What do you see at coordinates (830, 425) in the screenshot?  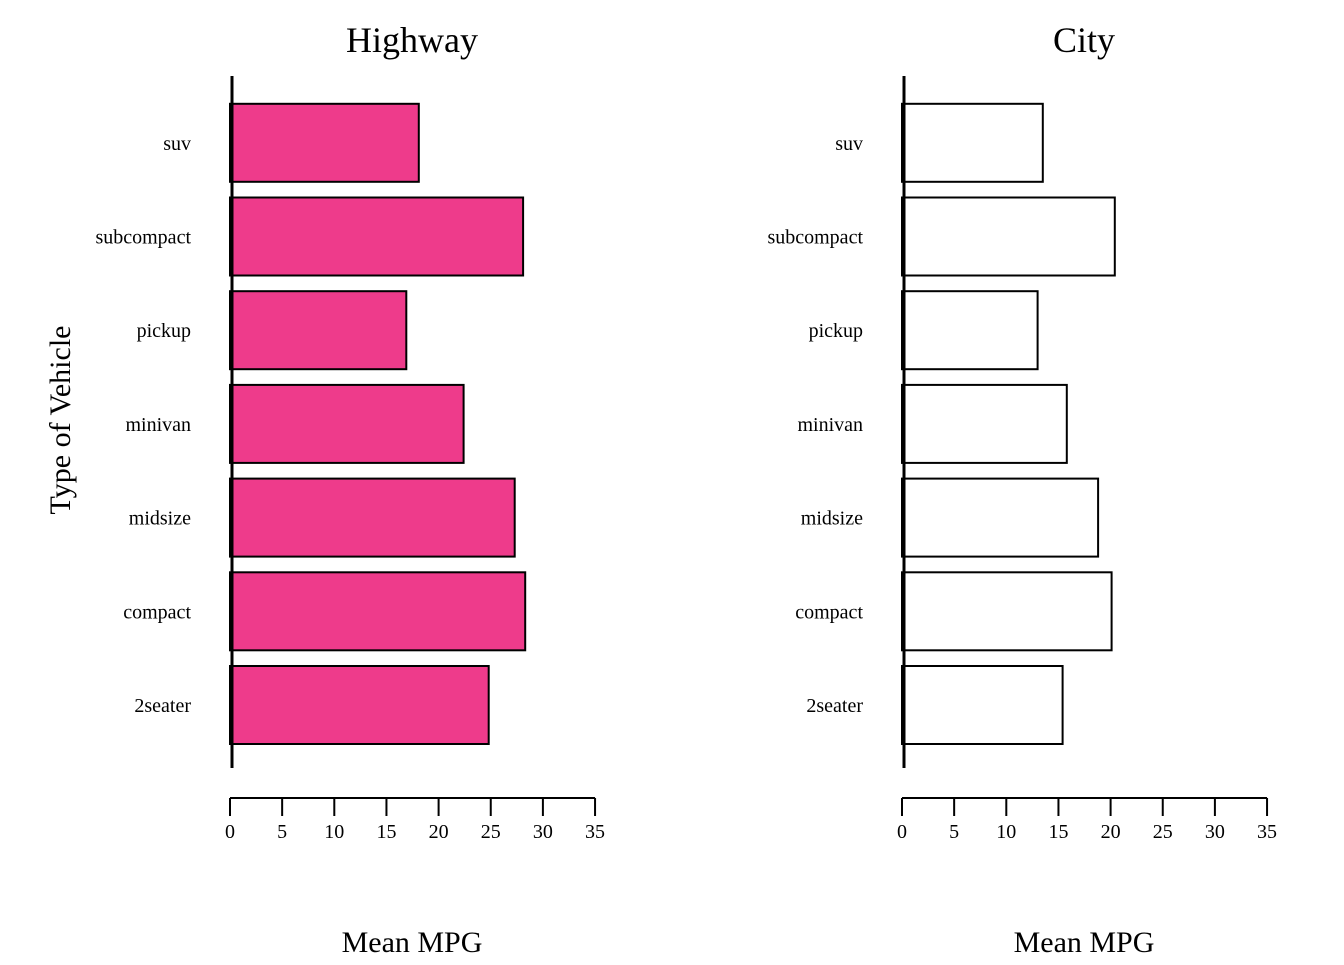 I see `category-label-city-minivan: minivan` at bounding box center [830, 425].